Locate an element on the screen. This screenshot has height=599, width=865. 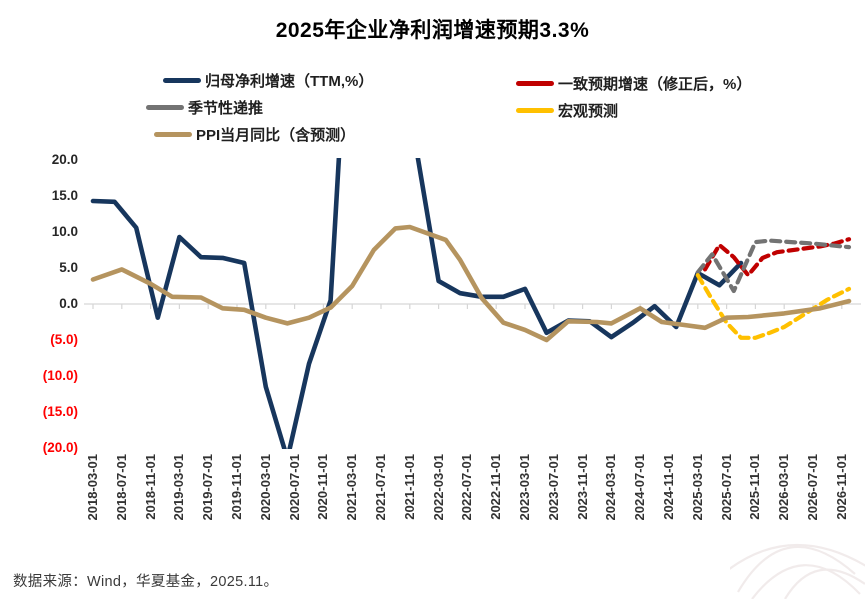
legend-item-ppi: PPI当月同比（含预测） is located at coordinates (255, 135).